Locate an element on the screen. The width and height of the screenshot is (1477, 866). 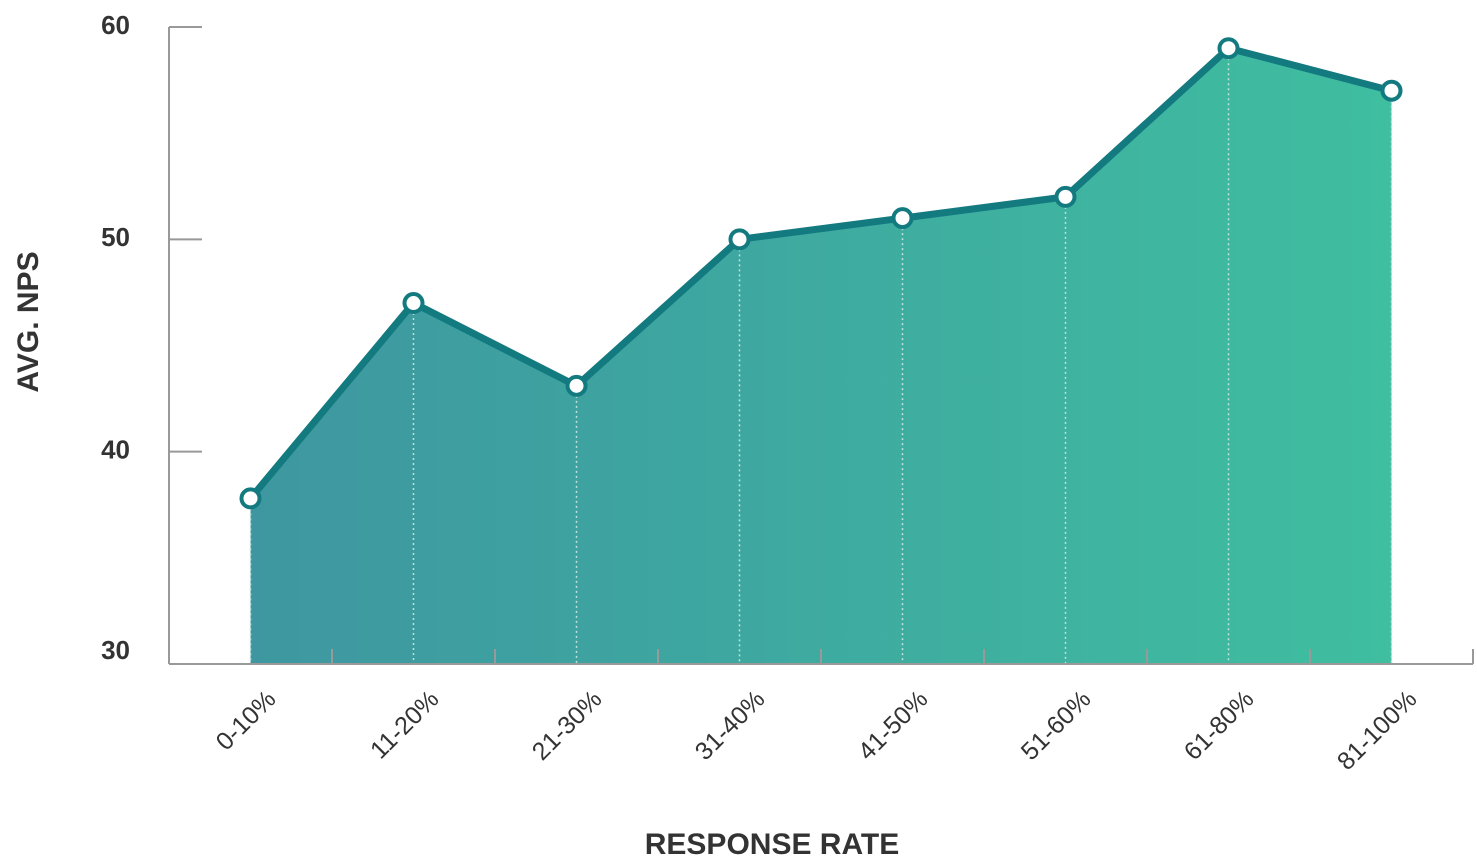
x-tick-label: 11-20% is located at coordinates (404, 724).